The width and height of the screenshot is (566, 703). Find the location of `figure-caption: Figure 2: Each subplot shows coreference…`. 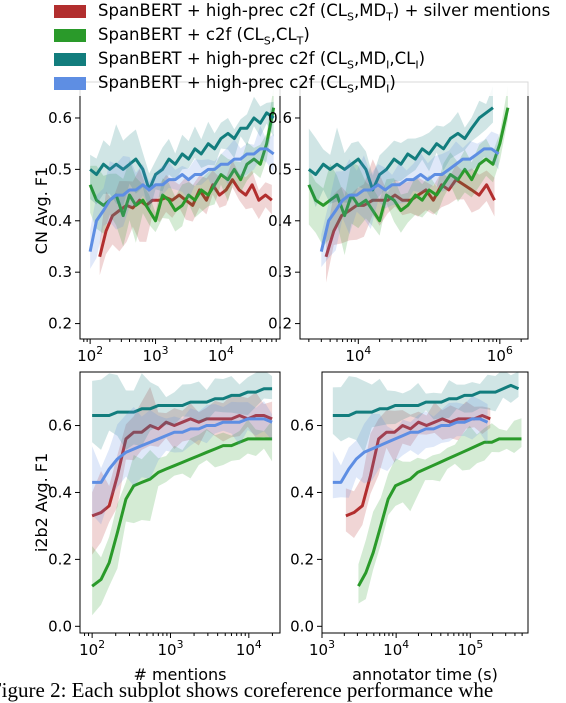

figure-caption: Figure 2: Each subplot shows coreference… is located at coordinates (247, 690).